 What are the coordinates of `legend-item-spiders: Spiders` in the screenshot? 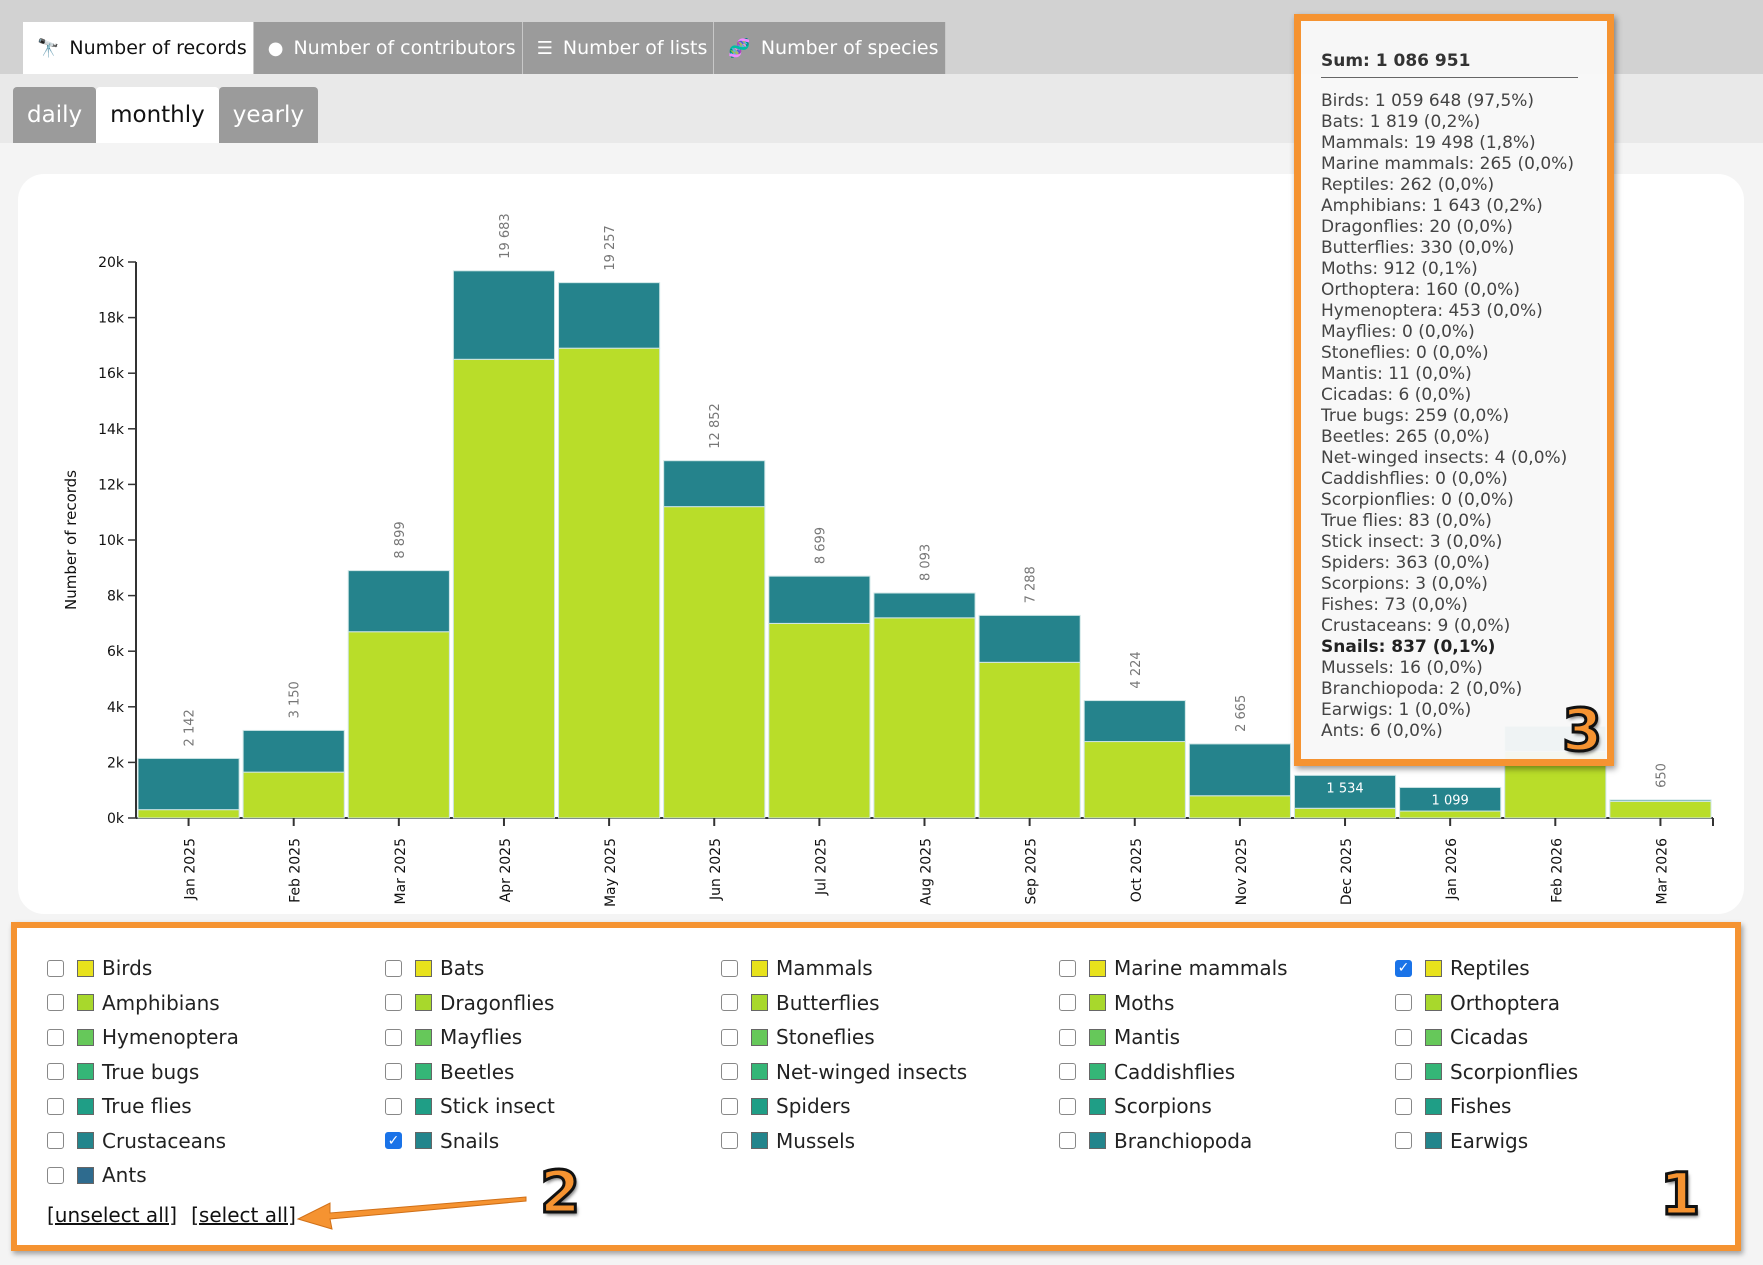 It's located at (786, 1106).